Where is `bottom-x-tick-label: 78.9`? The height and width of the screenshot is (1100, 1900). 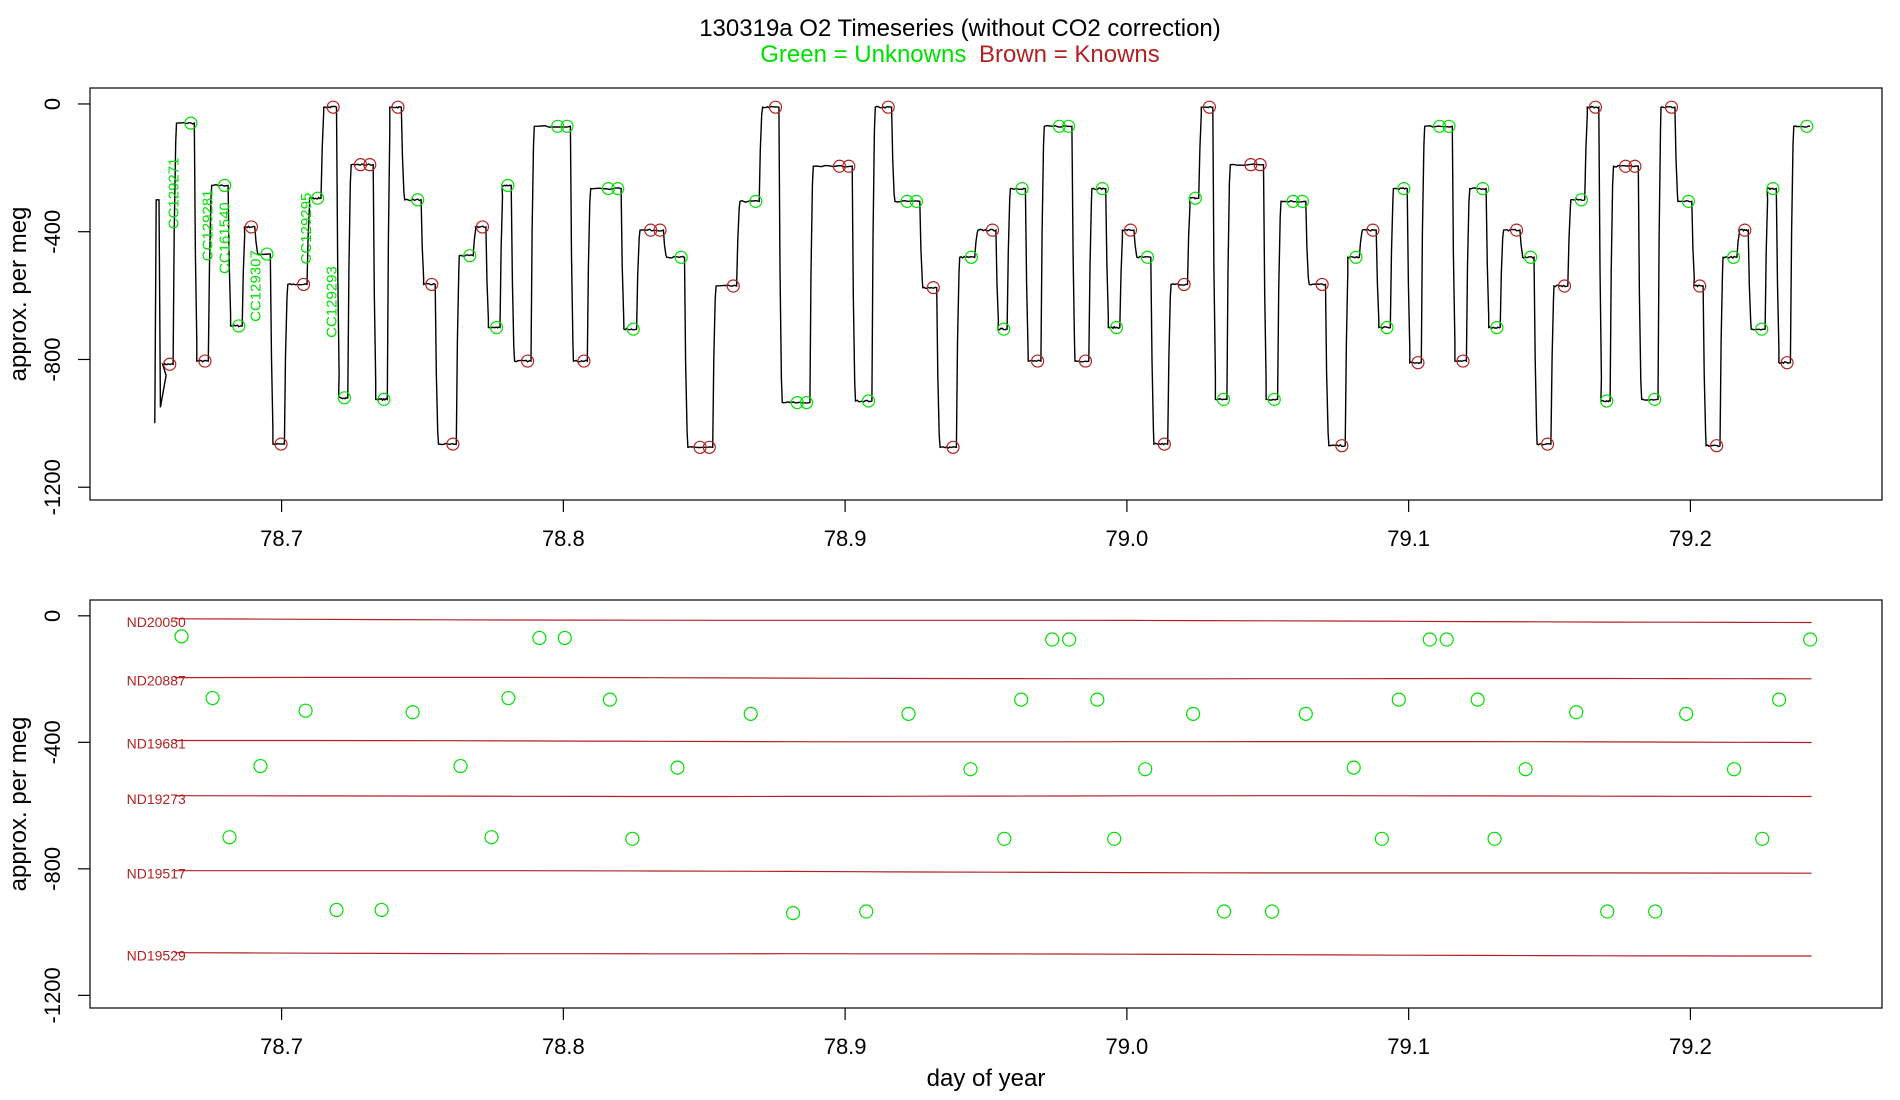 bottom-x-tick-label: 78.9 is located at coordinates (845, 1046).